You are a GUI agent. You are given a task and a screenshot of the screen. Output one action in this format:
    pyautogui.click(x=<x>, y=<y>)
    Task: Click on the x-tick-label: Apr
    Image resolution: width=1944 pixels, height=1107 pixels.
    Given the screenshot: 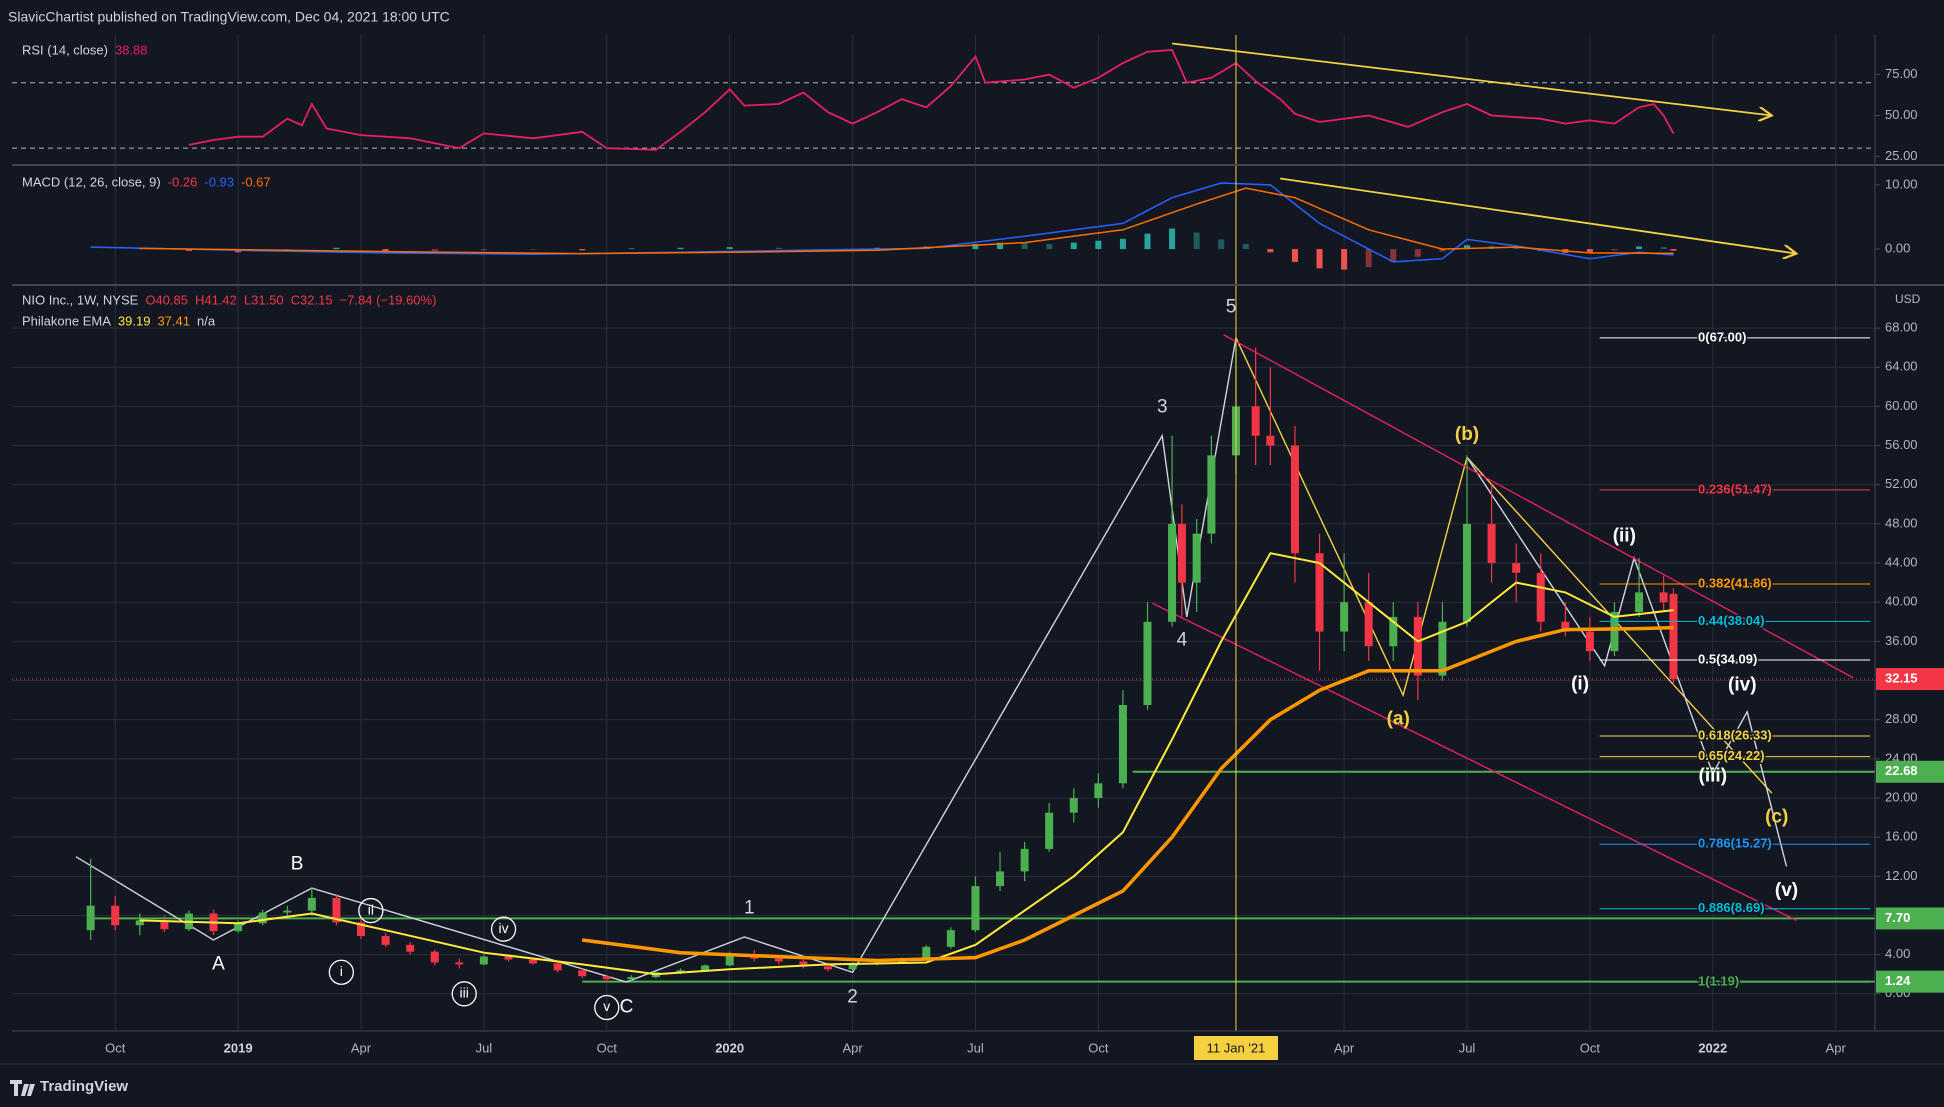 What is the action you would take?
    pyautogui.click(x=852, y=1047)
    